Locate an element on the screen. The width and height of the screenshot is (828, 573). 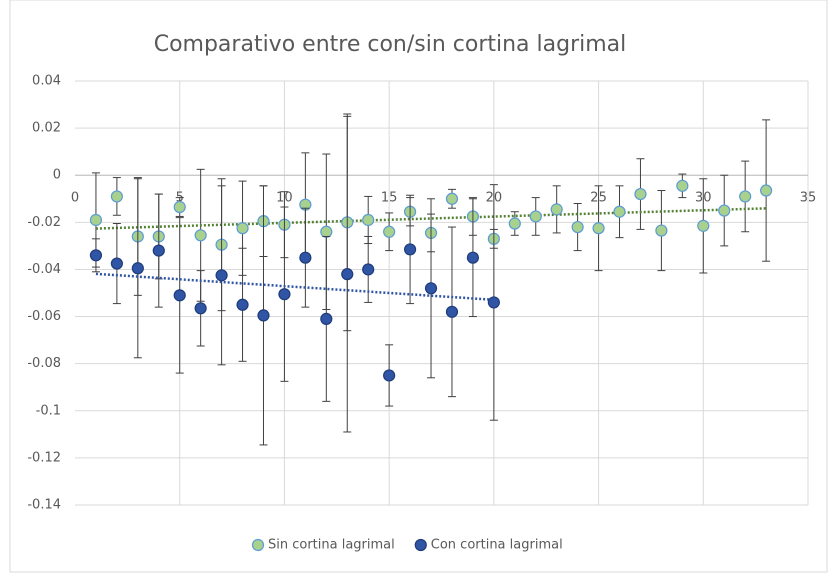
y-tick-label: -0.08 is located at coordinates (44, 363).